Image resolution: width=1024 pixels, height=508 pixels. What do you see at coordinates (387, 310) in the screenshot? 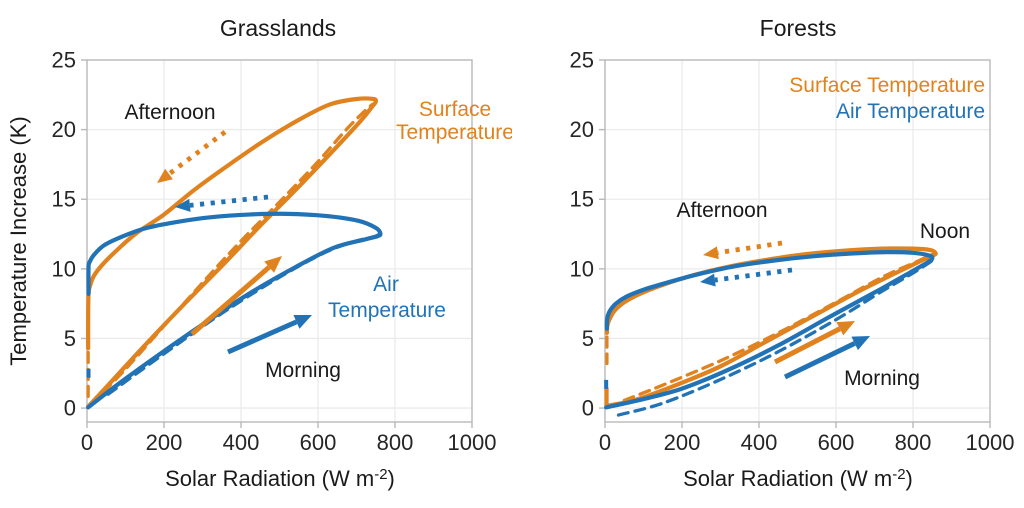
I see `annotation-air-temperature-line2: Temperature` at bounding box center [387, 310].